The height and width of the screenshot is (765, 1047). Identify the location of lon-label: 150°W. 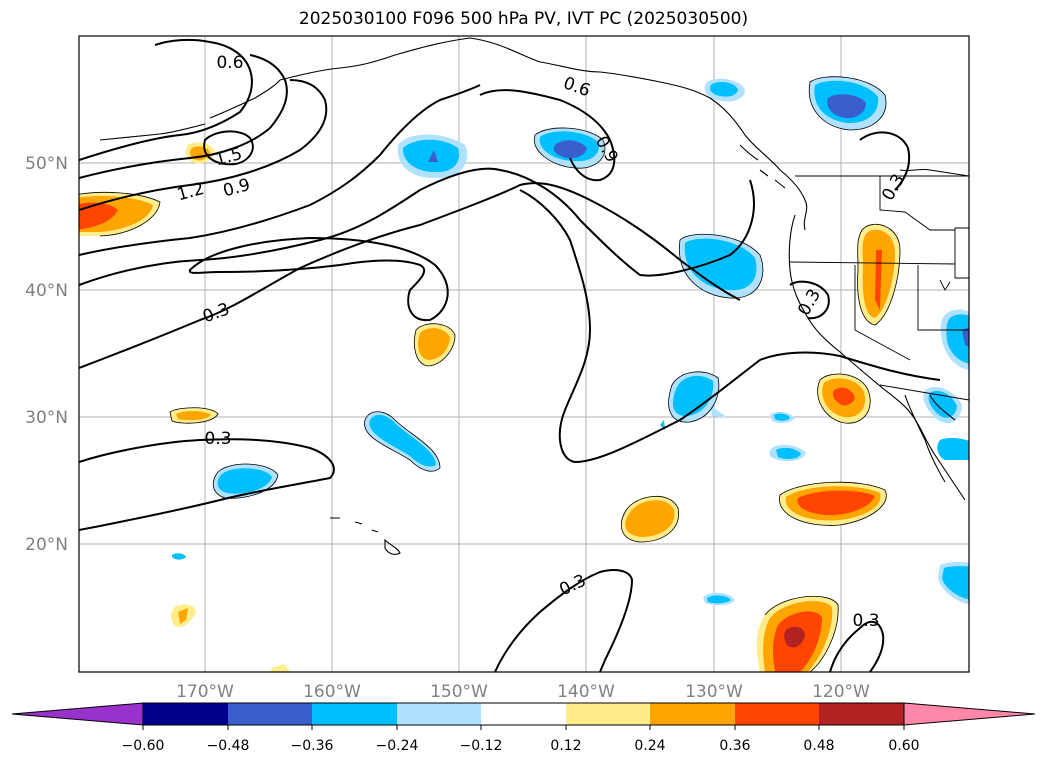
(459, 692).